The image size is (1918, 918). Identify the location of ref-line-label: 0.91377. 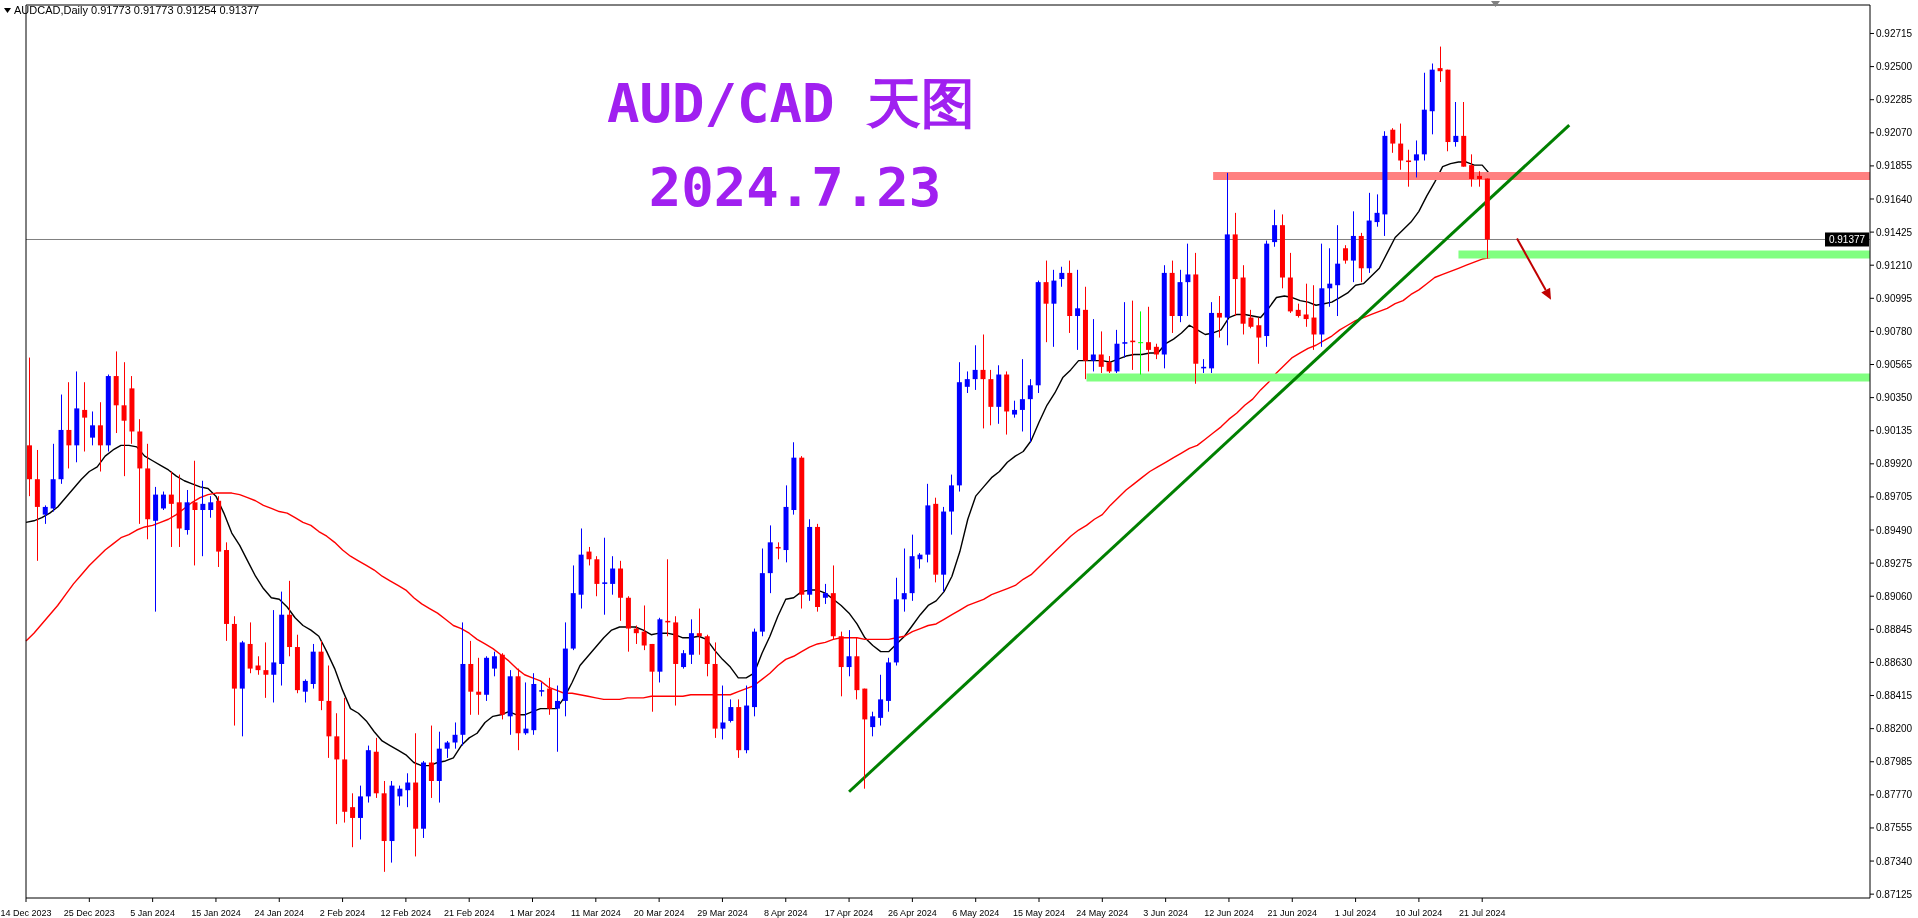
(1847, 240).